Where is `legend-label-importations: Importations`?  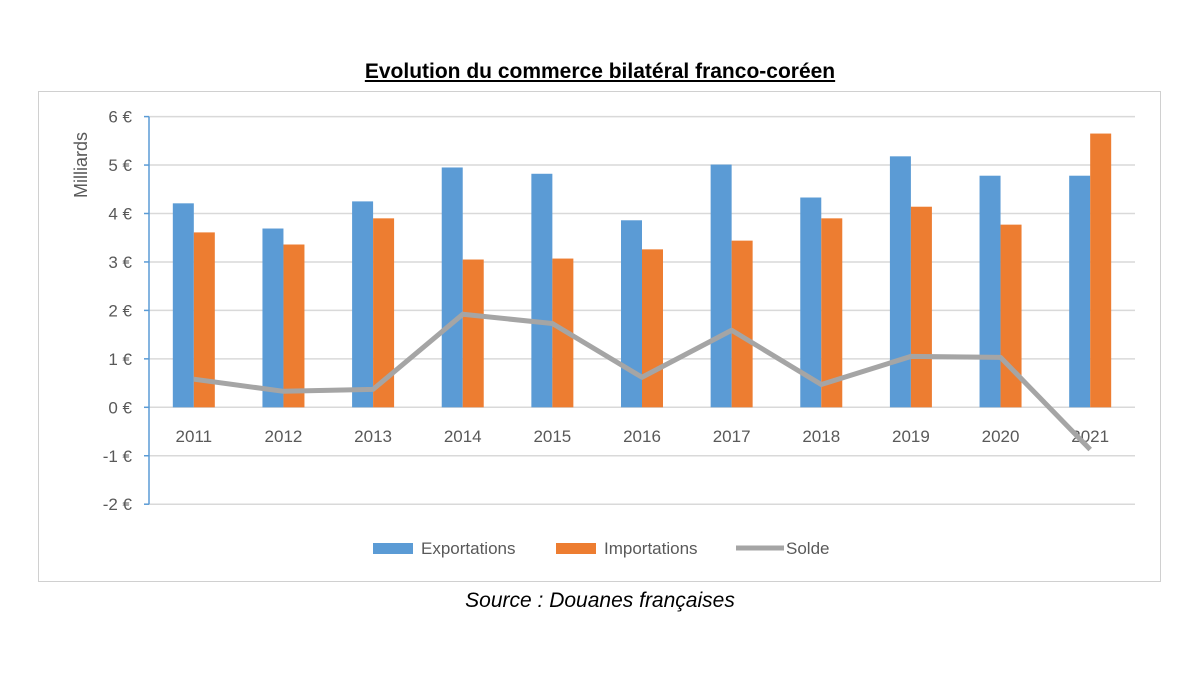 legend-label-importations: Importations is located at coordinates (651, 548).